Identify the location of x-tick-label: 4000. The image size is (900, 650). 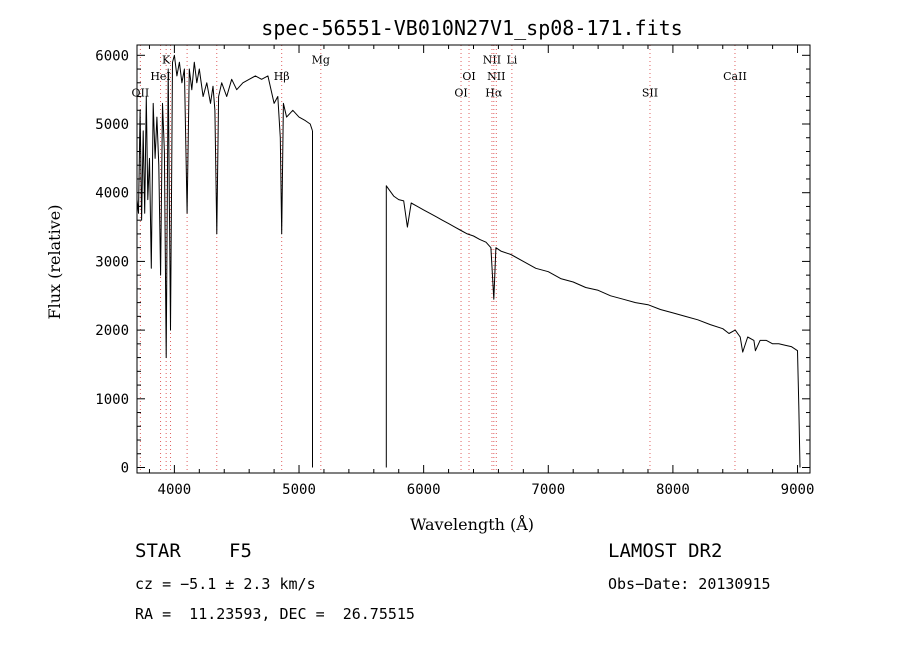
(175, 490).